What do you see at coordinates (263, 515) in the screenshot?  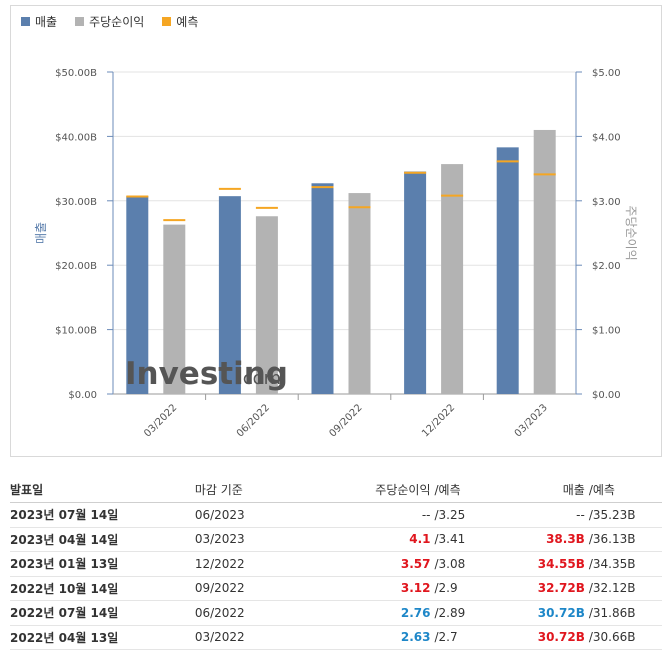 I see `cell-period-end: 06/2023` at bounding box center [263, 515].